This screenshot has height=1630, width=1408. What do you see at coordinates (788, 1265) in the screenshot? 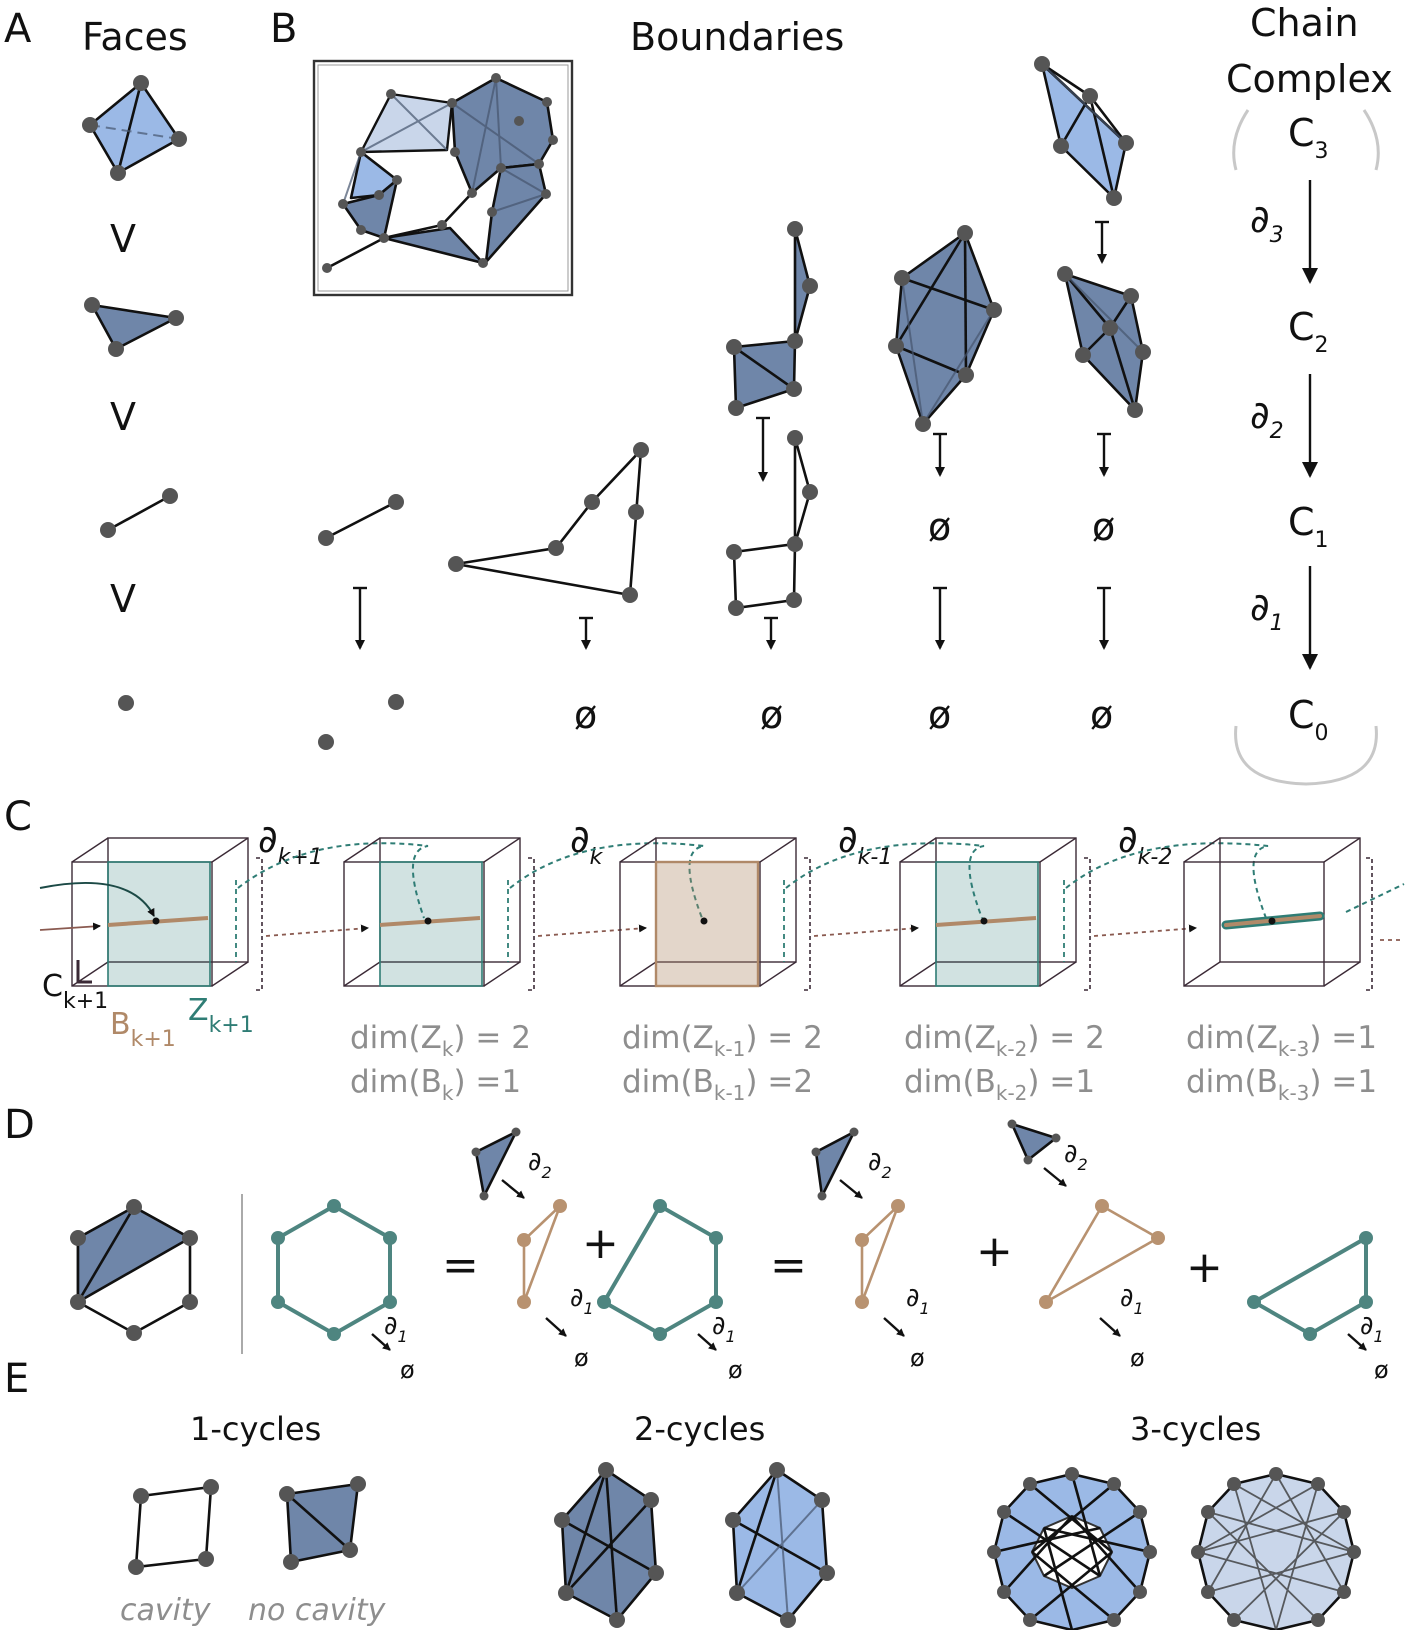
I see `equals-2: =` at bounding box center [788, 1265].